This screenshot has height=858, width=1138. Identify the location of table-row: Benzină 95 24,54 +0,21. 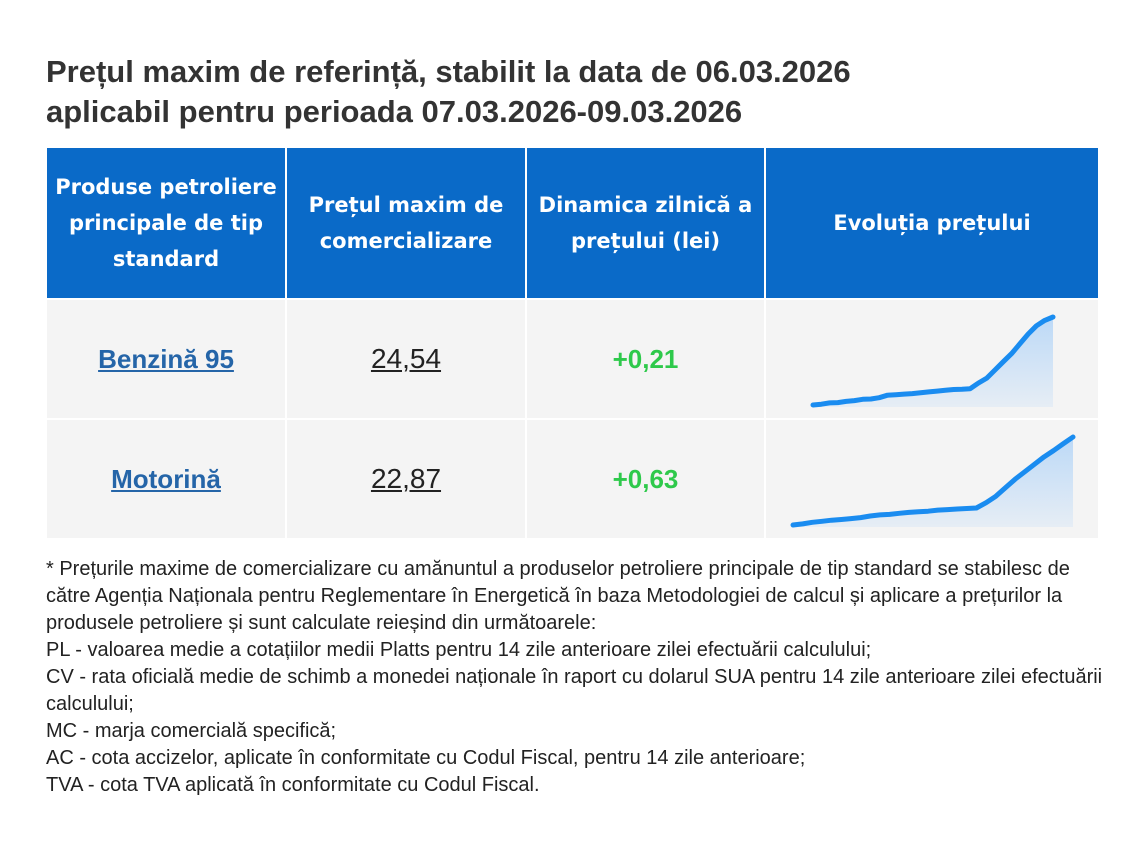
(572, 359).